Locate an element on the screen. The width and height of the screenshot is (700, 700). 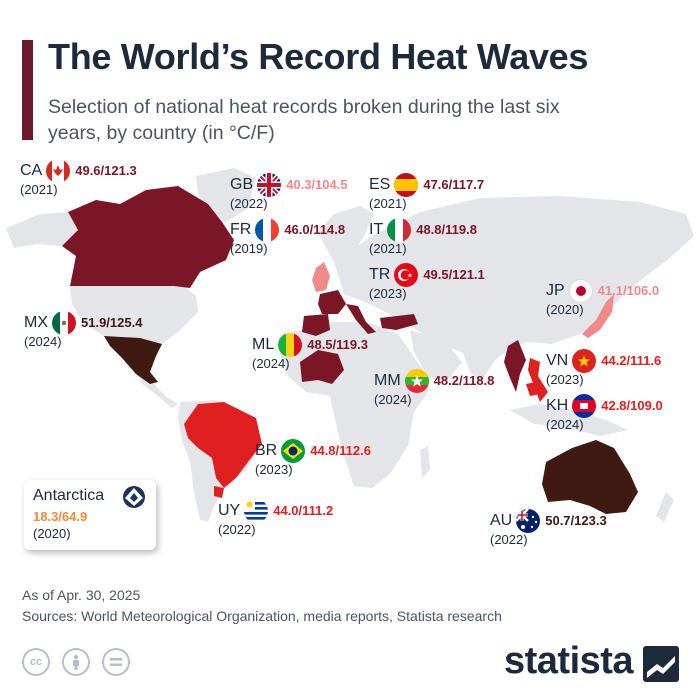
madagascar-land is located at coordinates (425, 462).